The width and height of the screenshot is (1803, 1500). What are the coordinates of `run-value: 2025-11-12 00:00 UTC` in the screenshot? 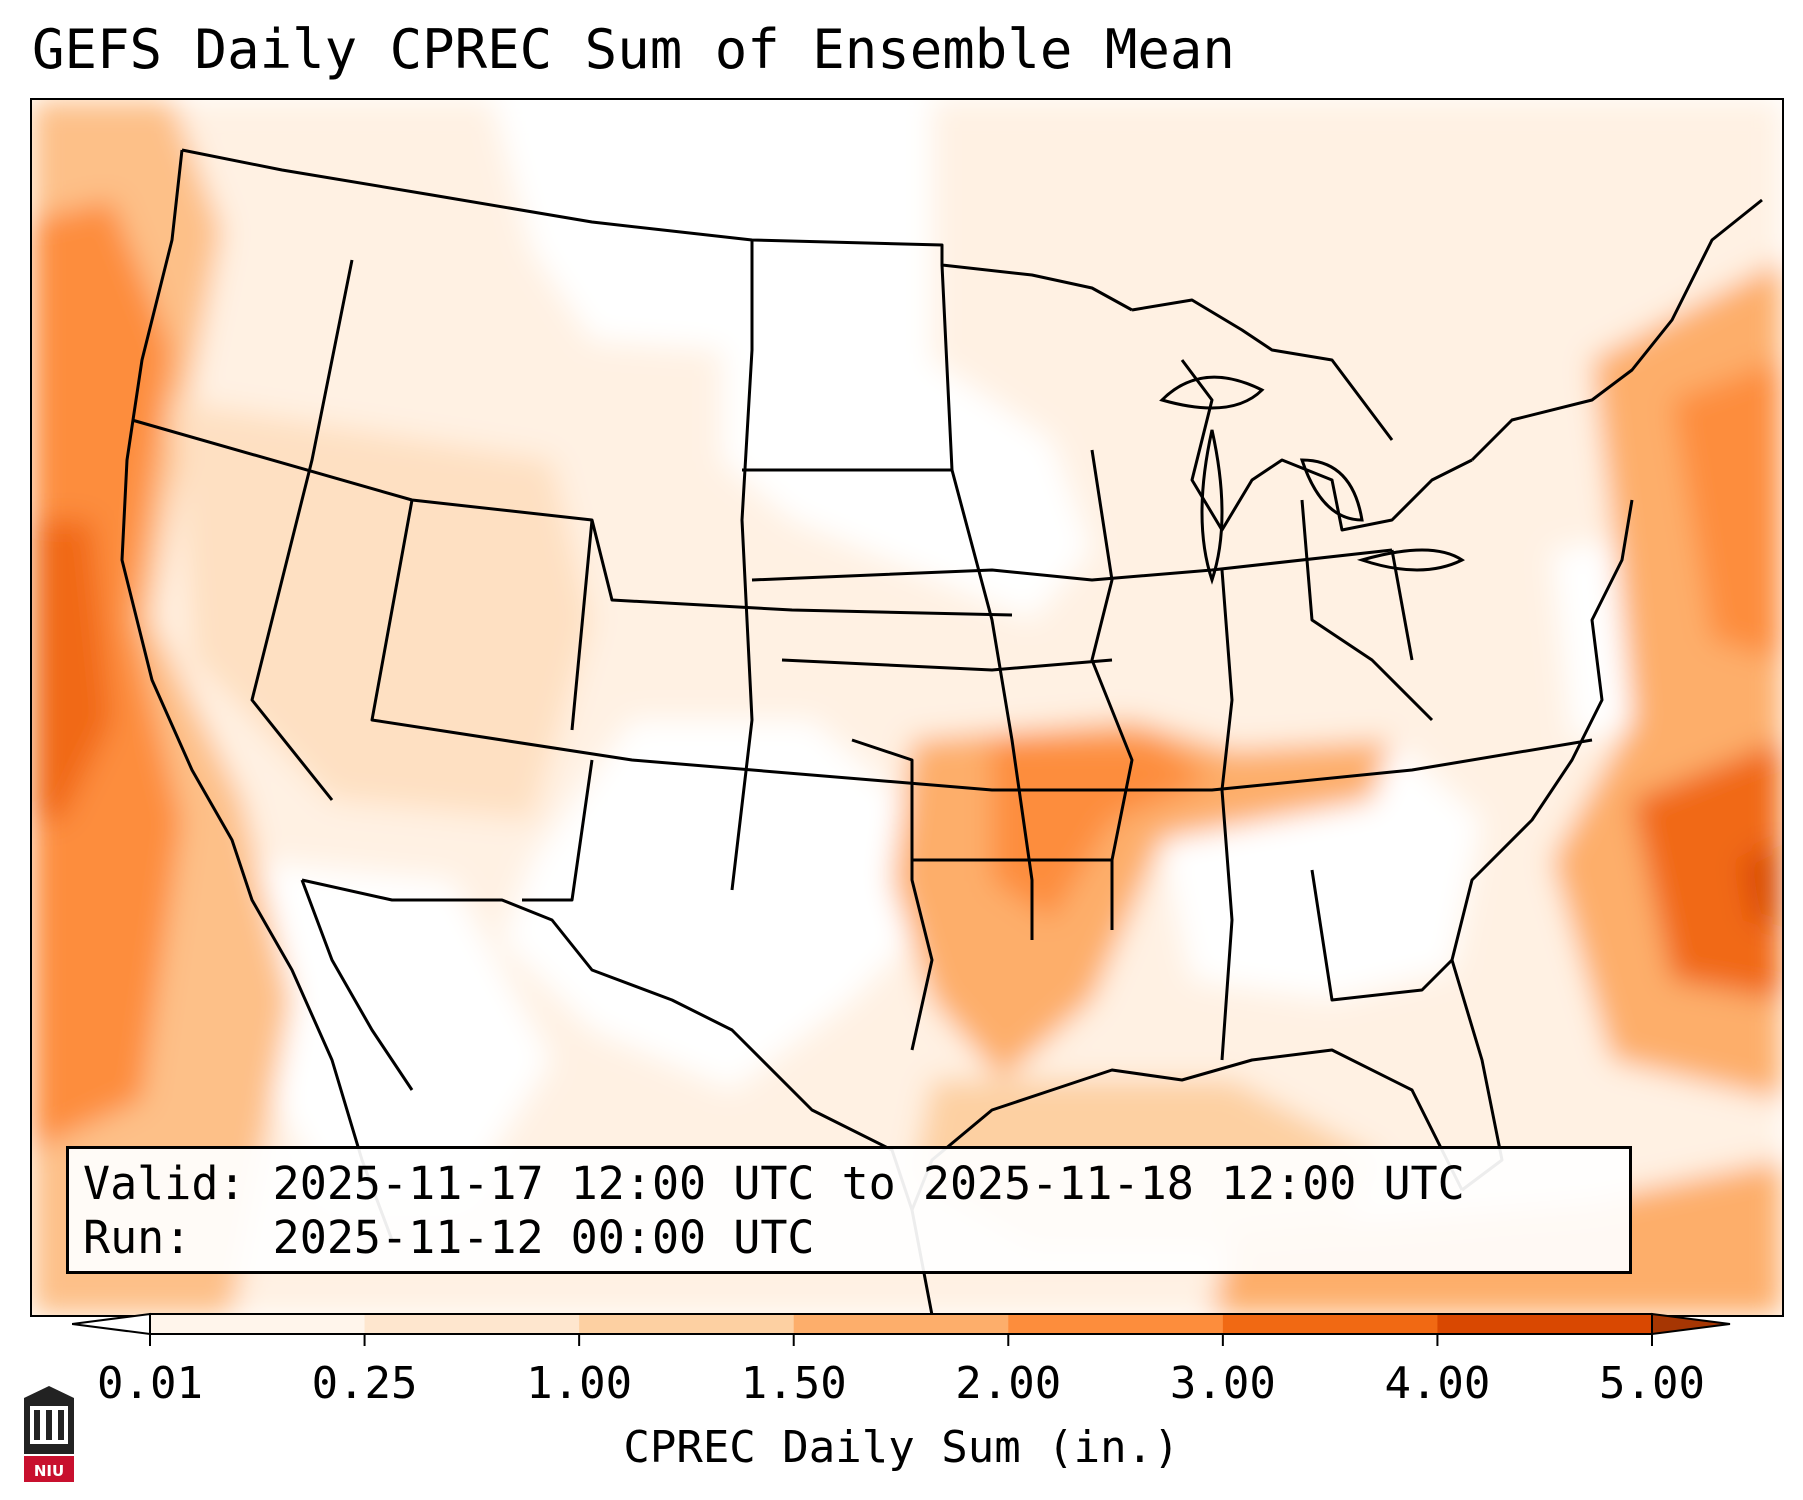 It's located at (543, 1237).